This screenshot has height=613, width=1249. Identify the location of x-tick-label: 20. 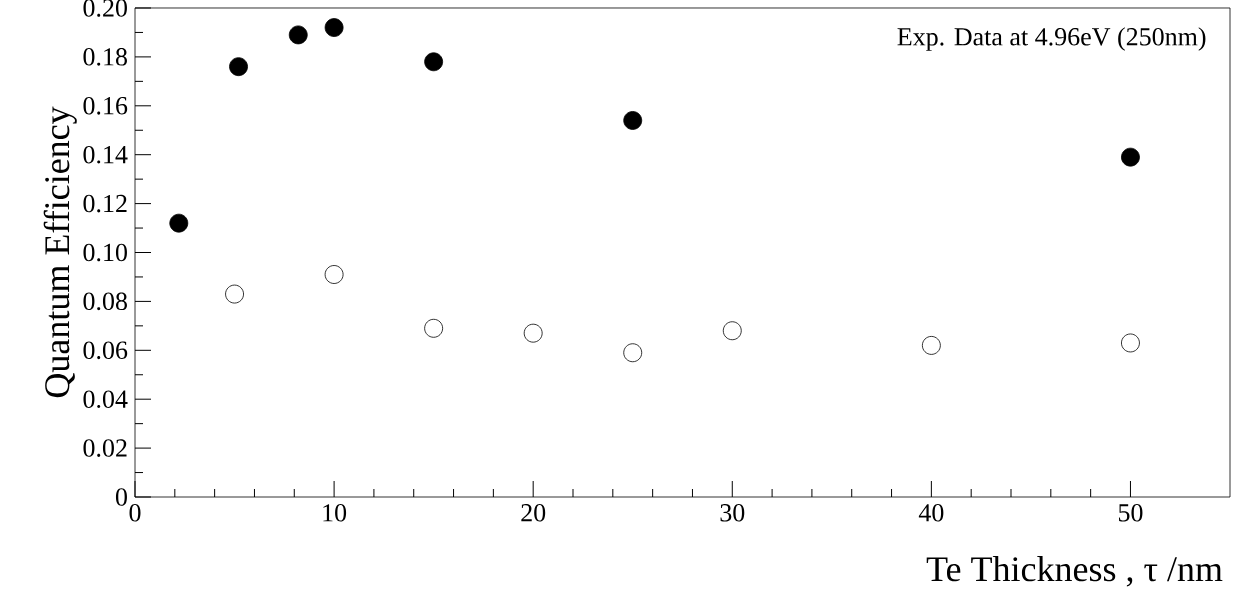
(533, 513).